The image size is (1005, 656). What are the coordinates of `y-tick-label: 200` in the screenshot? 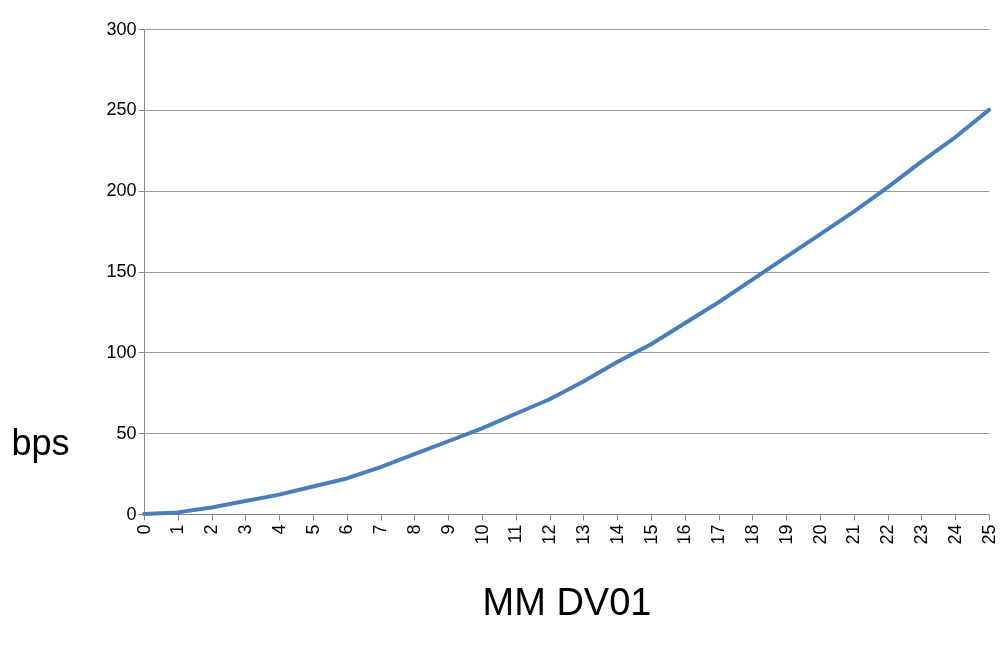 It's located at (121, 190).